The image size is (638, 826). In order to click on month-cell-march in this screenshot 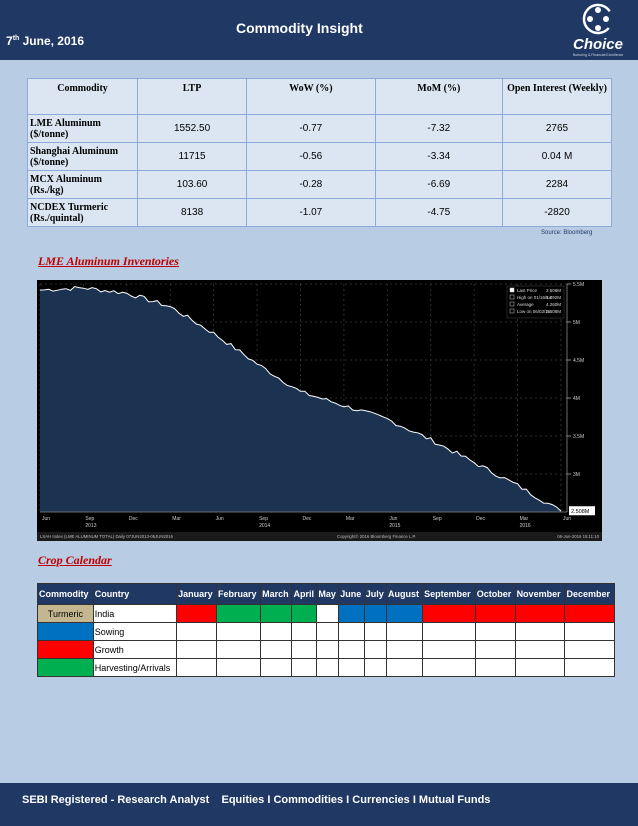, I will do `click(276, 613)`.